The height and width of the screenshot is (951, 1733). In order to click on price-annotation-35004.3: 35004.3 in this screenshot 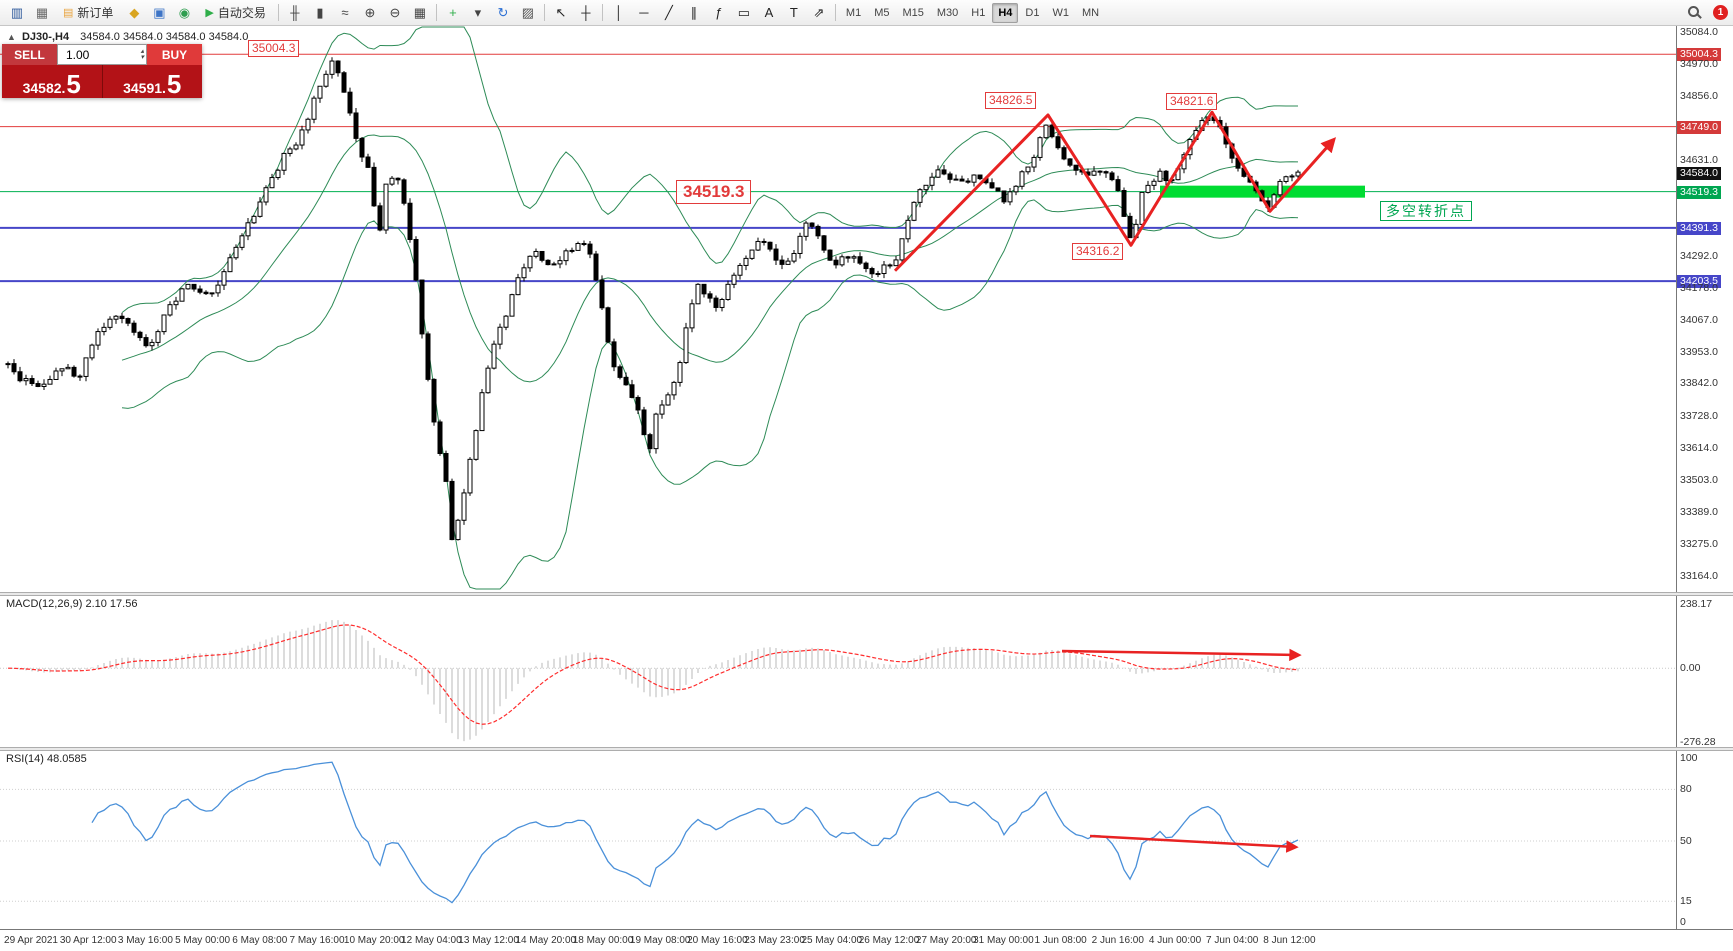, I will do `click(274, 48)`.